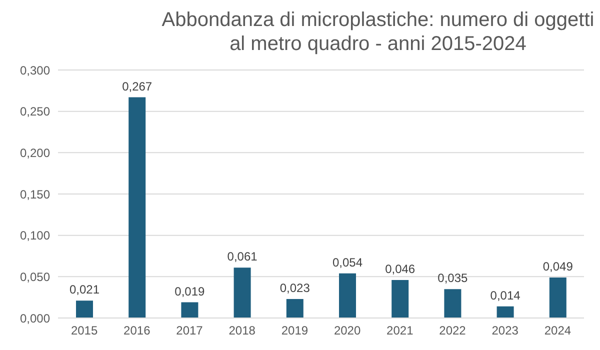 The height and width of the screenshot is (350, 600). I want to click on data-label: 0,035, so click(453, 278).